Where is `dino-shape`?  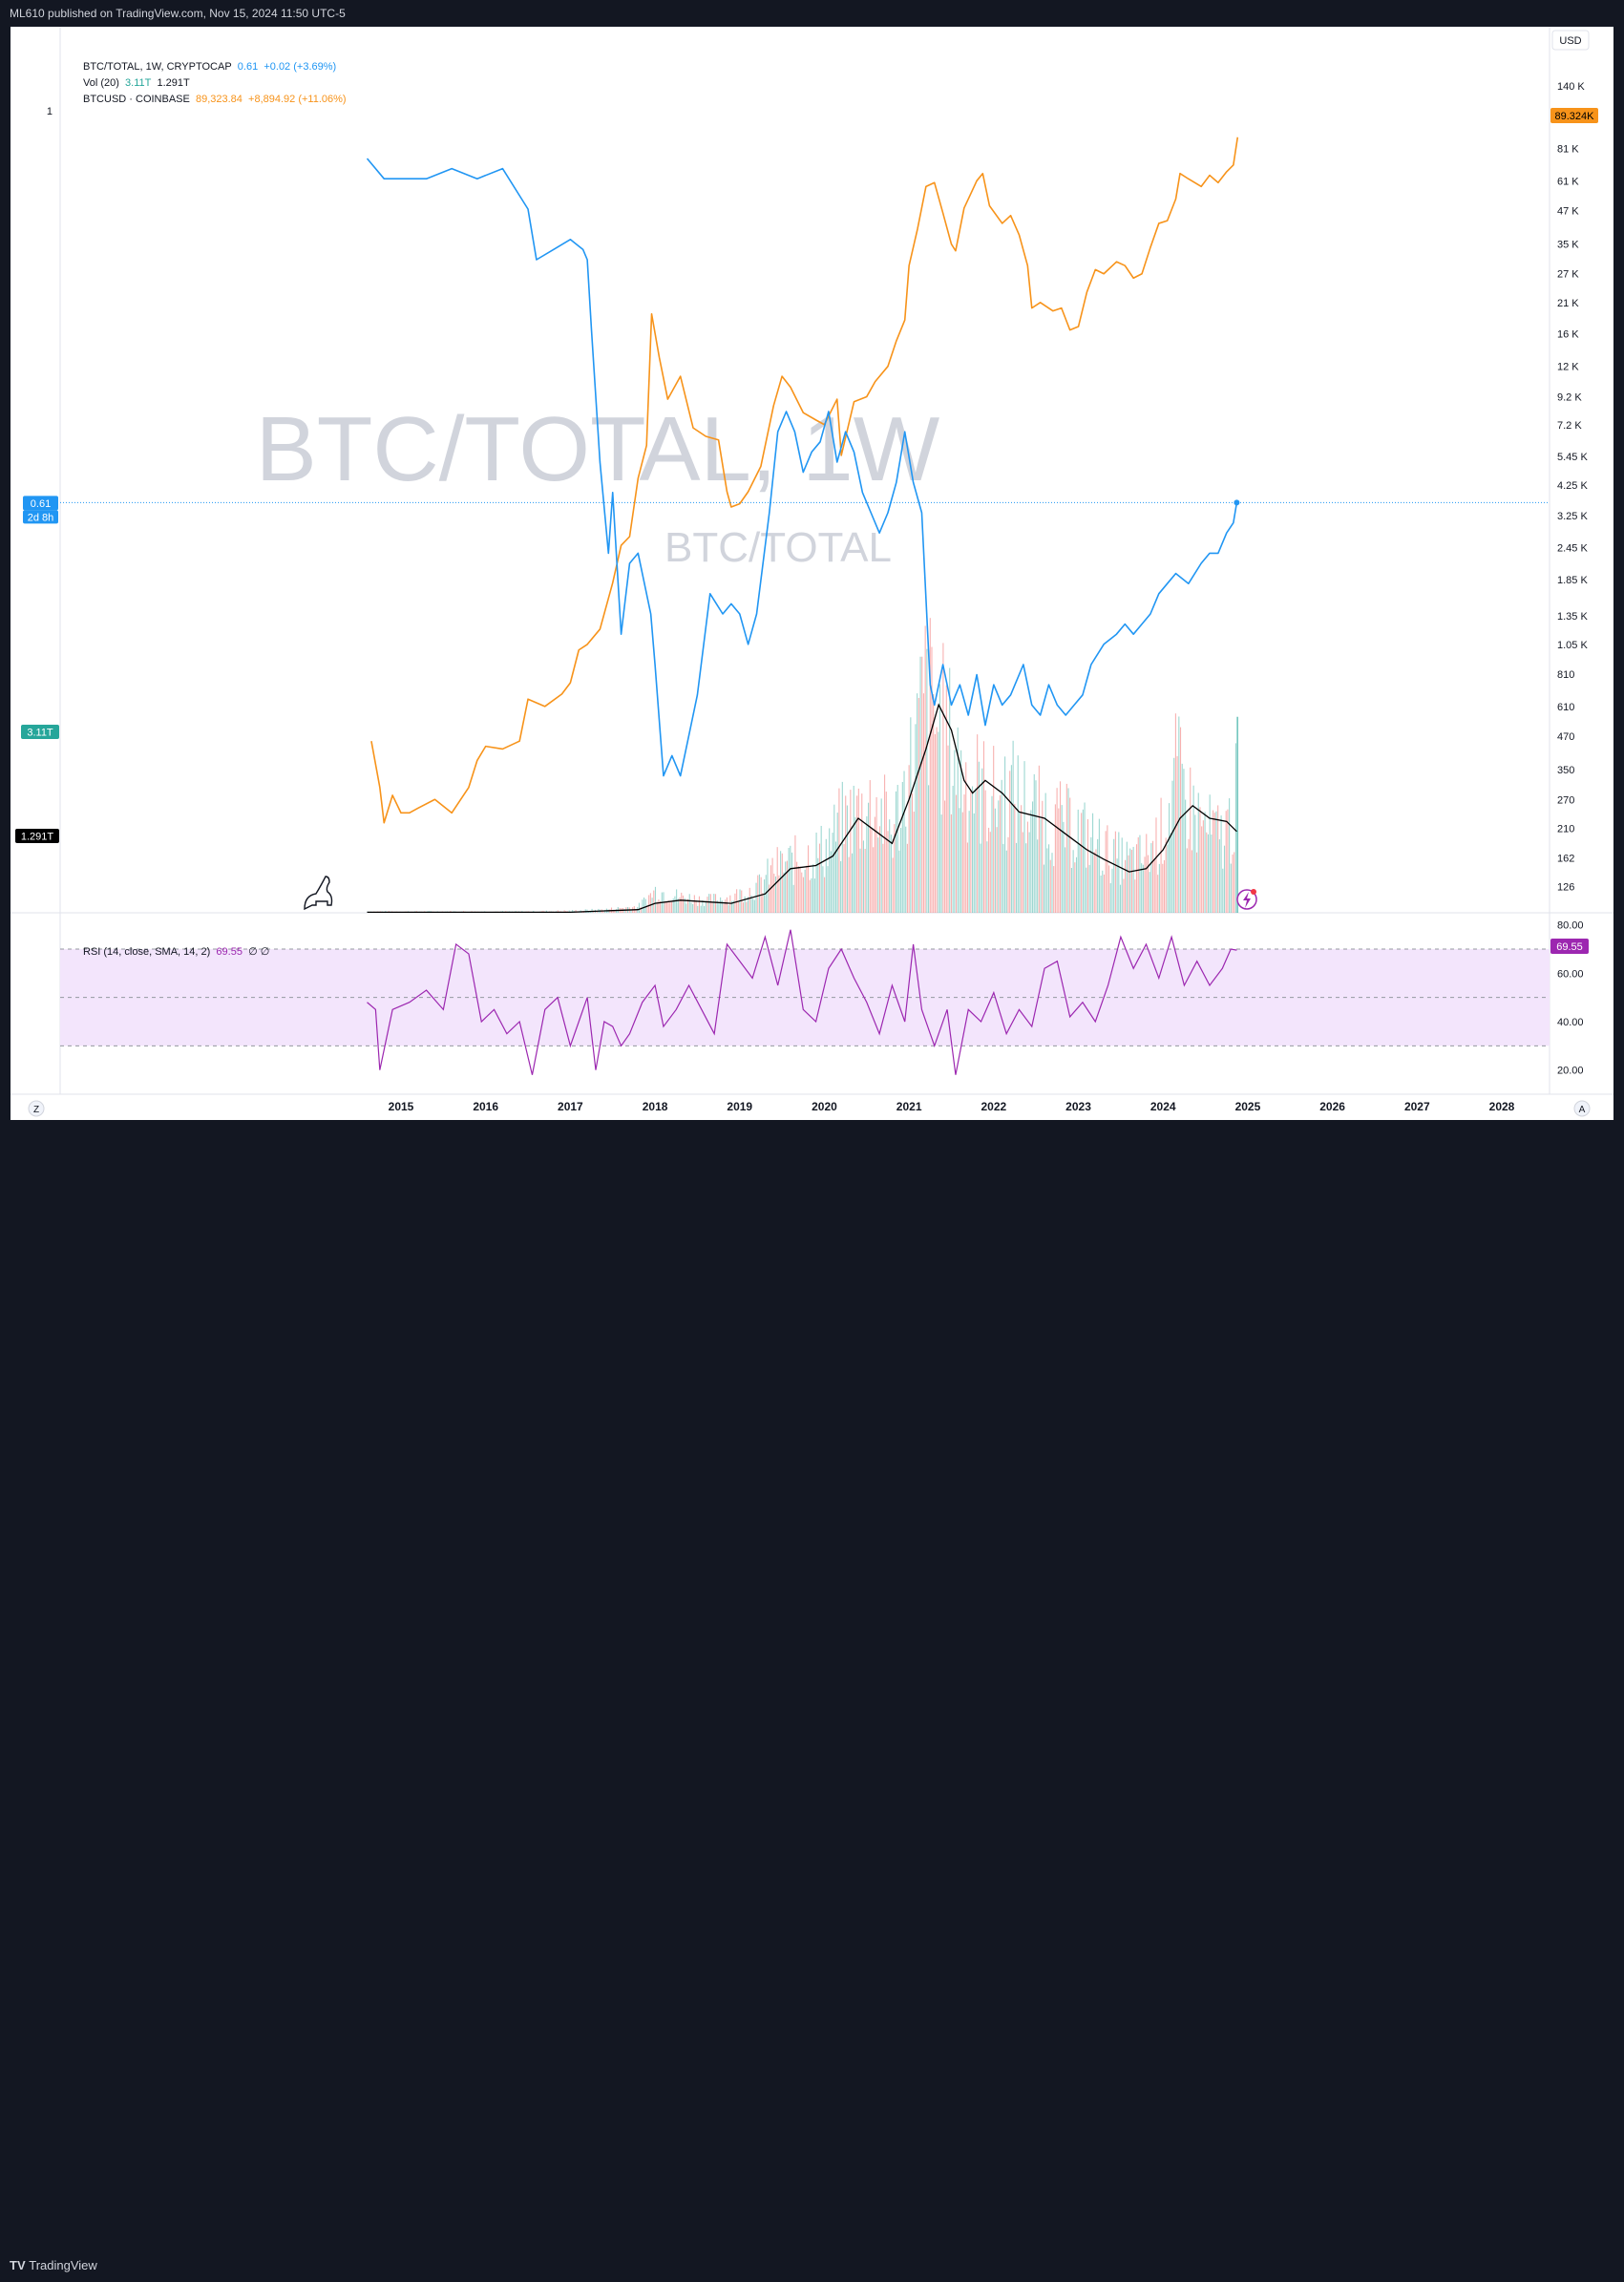
dino-shape is located at coordinates (318, 893).